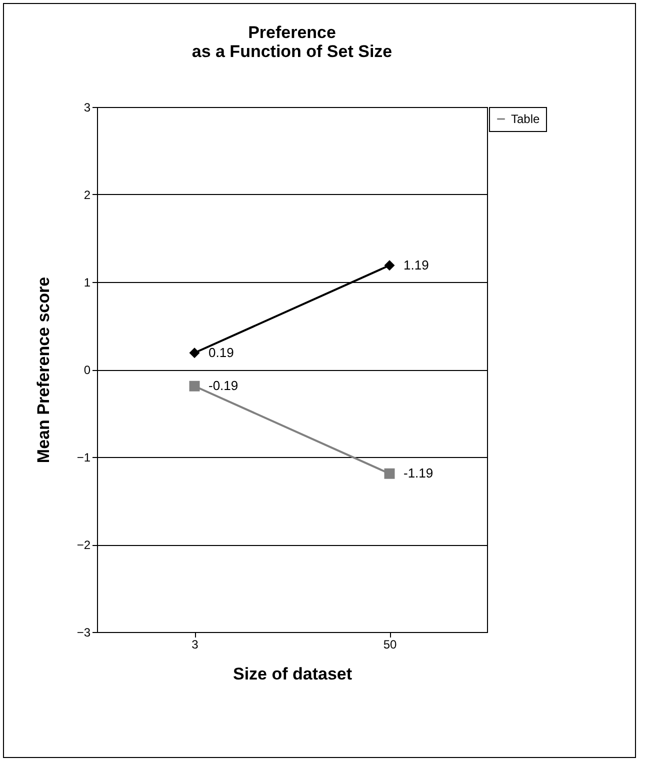 The image size is (645, 765). Describe the element at coordinates (83, 457) in the screenshot. I see `y-tick-label: −1` at that location.